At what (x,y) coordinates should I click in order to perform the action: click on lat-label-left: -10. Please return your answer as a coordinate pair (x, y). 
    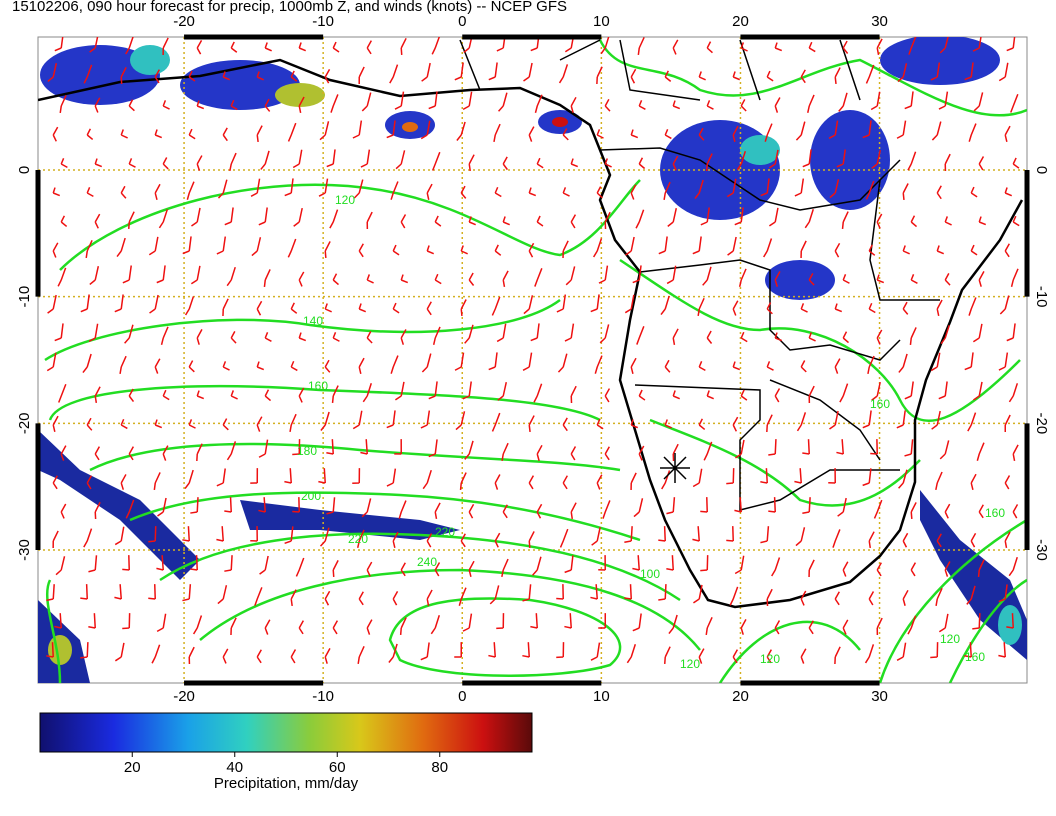
    Looking at the image, I should click on (24, 297).